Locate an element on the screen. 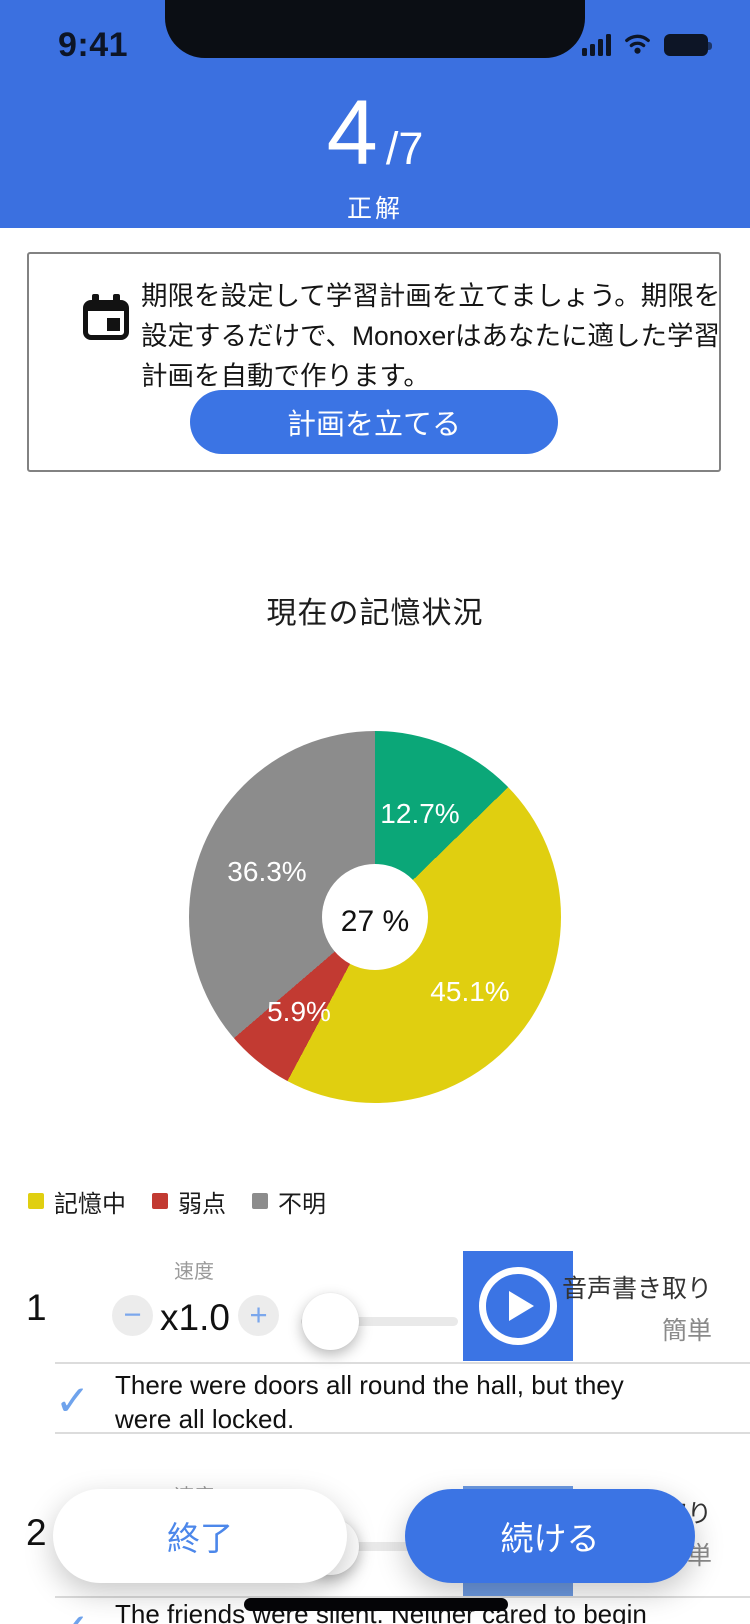 This screenshot has height=1624, width=750. make-plan-button: 計画を立てる is located at coordinates (374, 422).